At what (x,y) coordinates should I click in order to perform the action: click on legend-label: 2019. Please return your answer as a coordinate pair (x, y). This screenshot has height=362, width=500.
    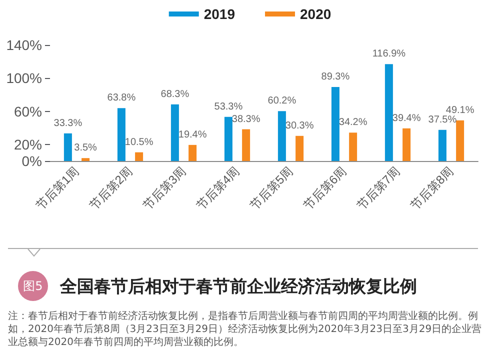
    Looking at the image, I should click on (220, 14).